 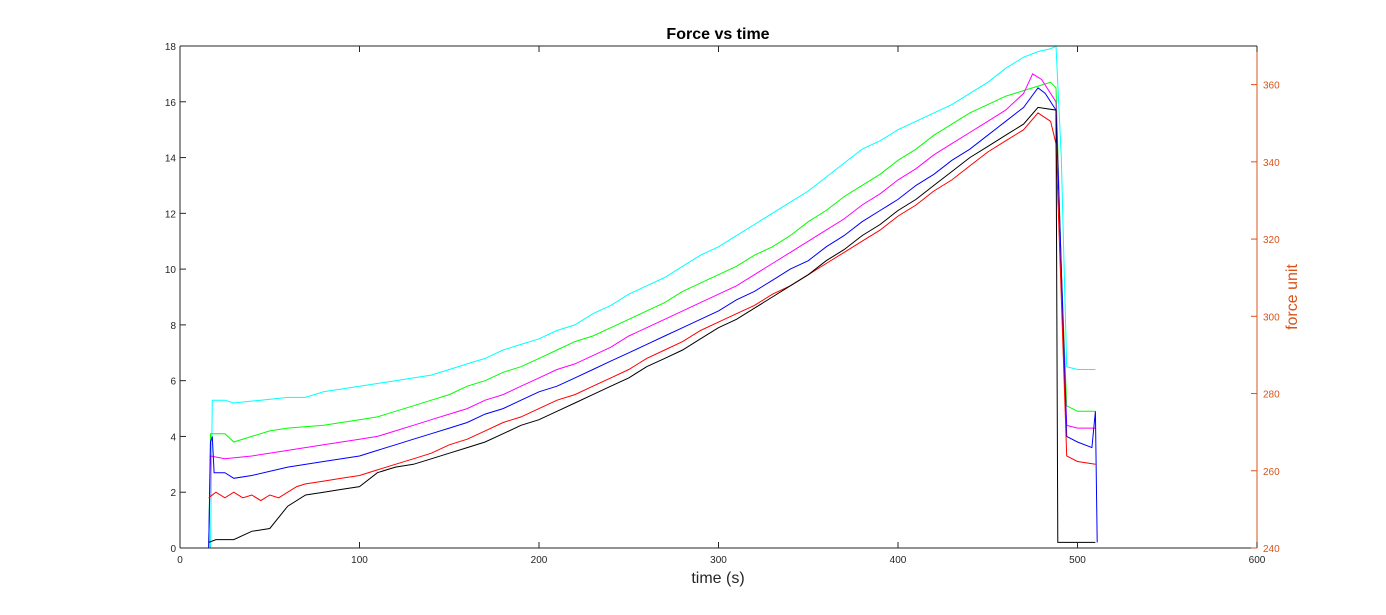 What do you see at coordinates (1271, 163) in the screenshot?
I see `right-y-tick-label-5: 340` at bounding box center [1271, 163].